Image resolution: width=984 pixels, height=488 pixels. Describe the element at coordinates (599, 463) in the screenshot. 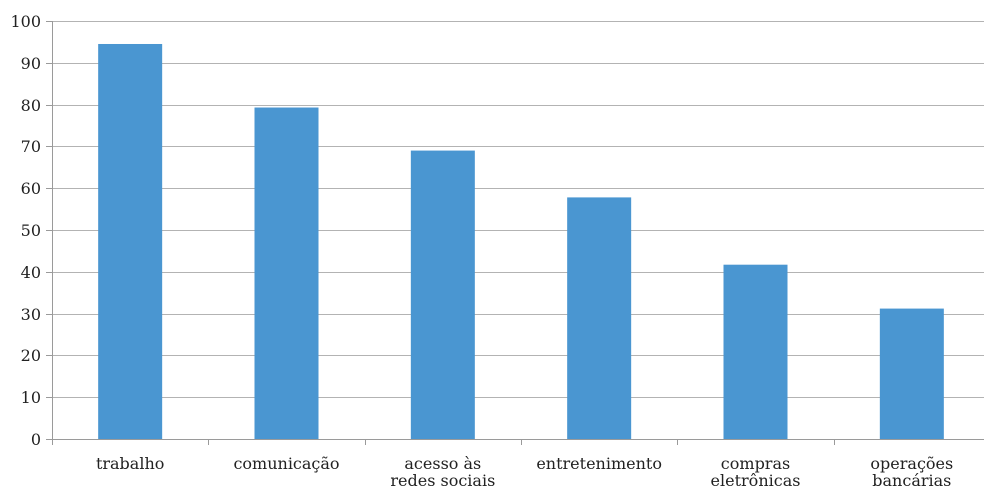

I see `x-category-label: entretenimento` at that location.